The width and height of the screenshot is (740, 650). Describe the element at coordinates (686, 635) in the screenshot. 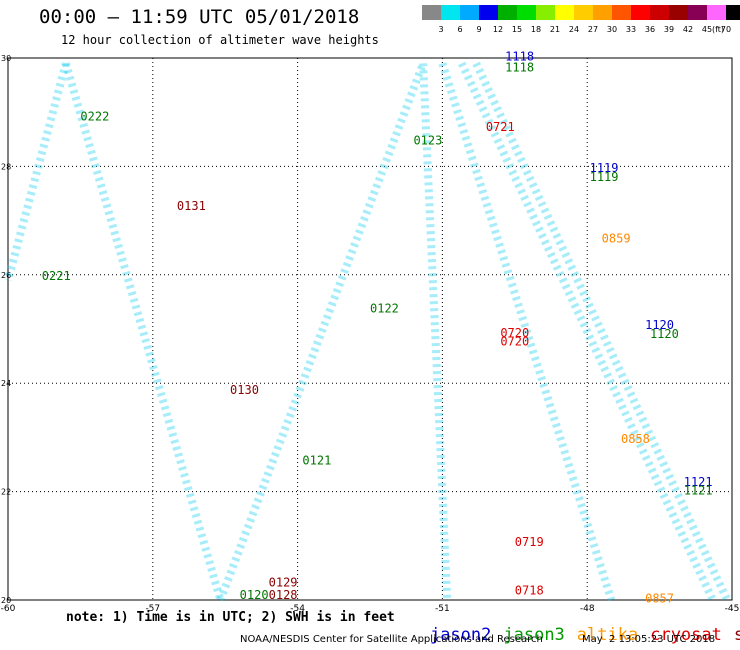

I see `legend-cryosat: cryosat` at that location.